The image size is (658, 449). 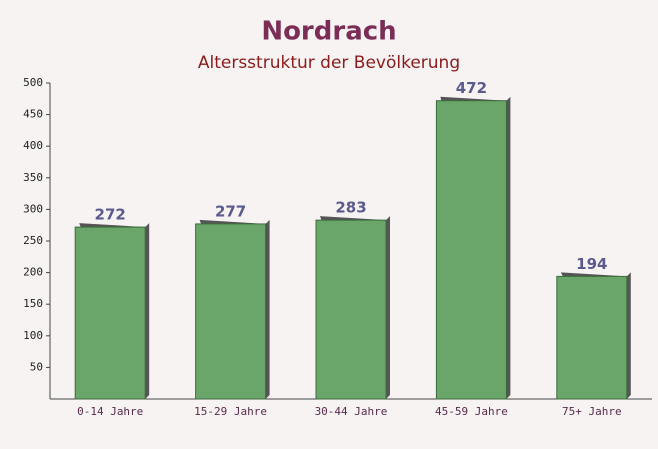 What do you see at coordinates (33, 240) in the screenshot?
I see `y-tick-label: 250` at bounding box center [33, 240].